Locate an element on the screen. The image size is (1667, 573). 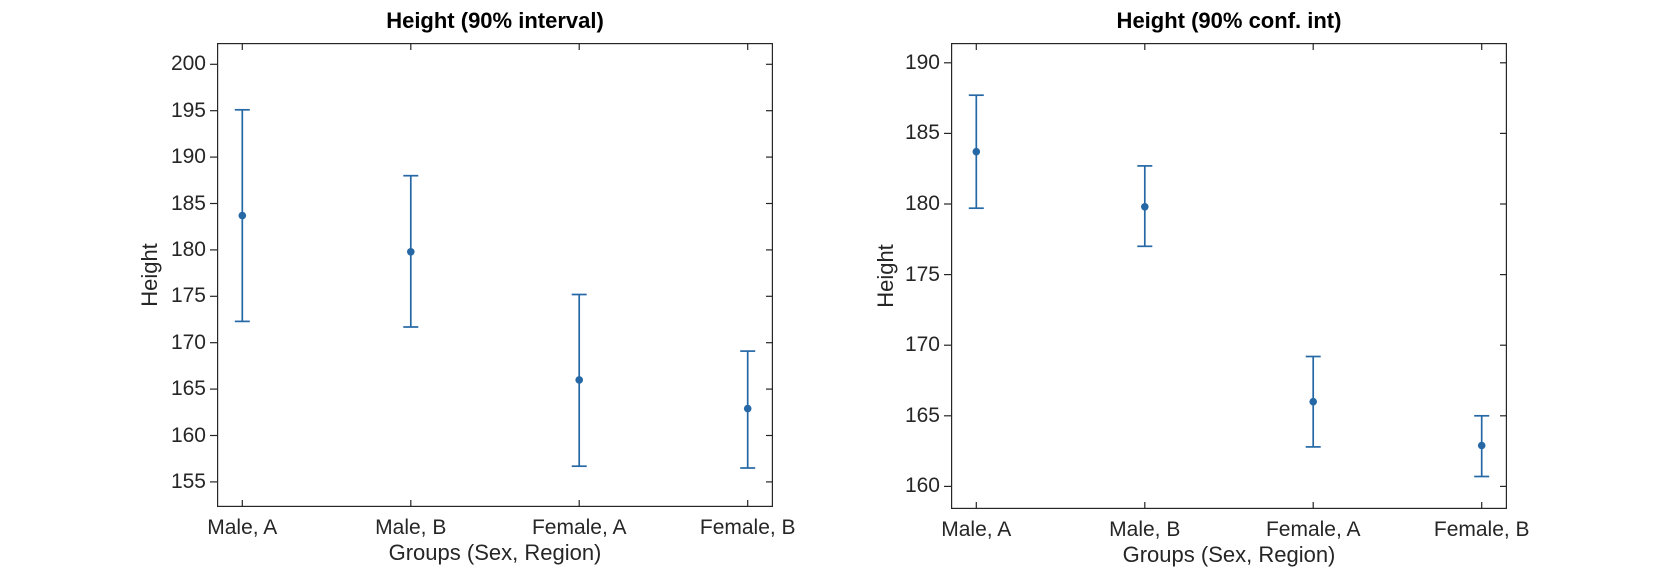
y-axis-label: Height is located at coordinates (885, 276).